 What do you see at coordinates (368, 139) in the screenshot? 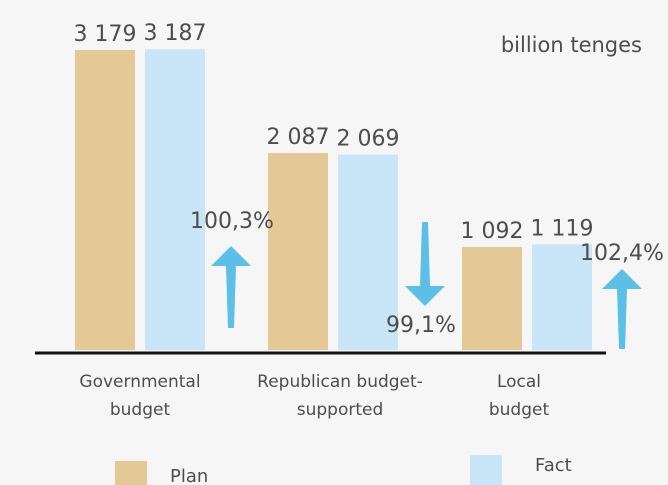
I see `value-label-fact-2: 2 069` at bounding box center [368, 139].